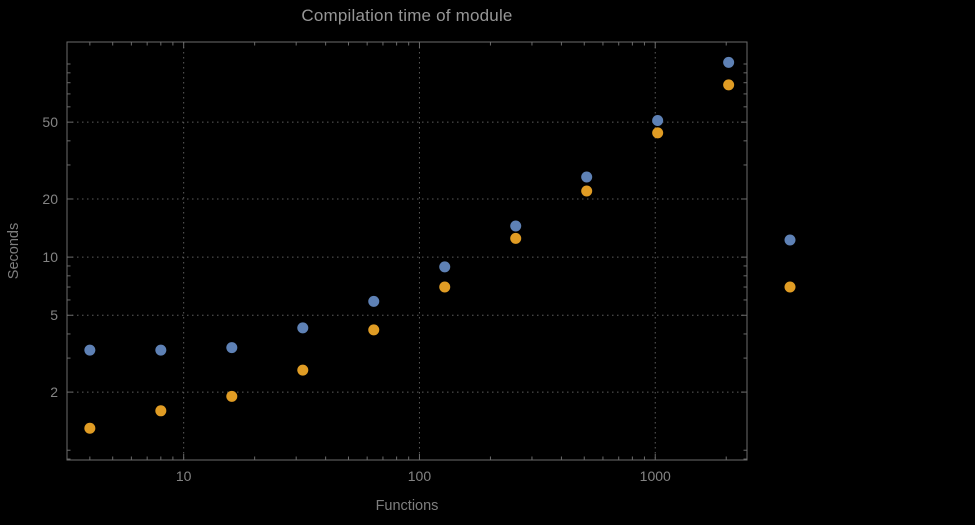  I want to click on x-tick-label: 10, so click(184, 476).